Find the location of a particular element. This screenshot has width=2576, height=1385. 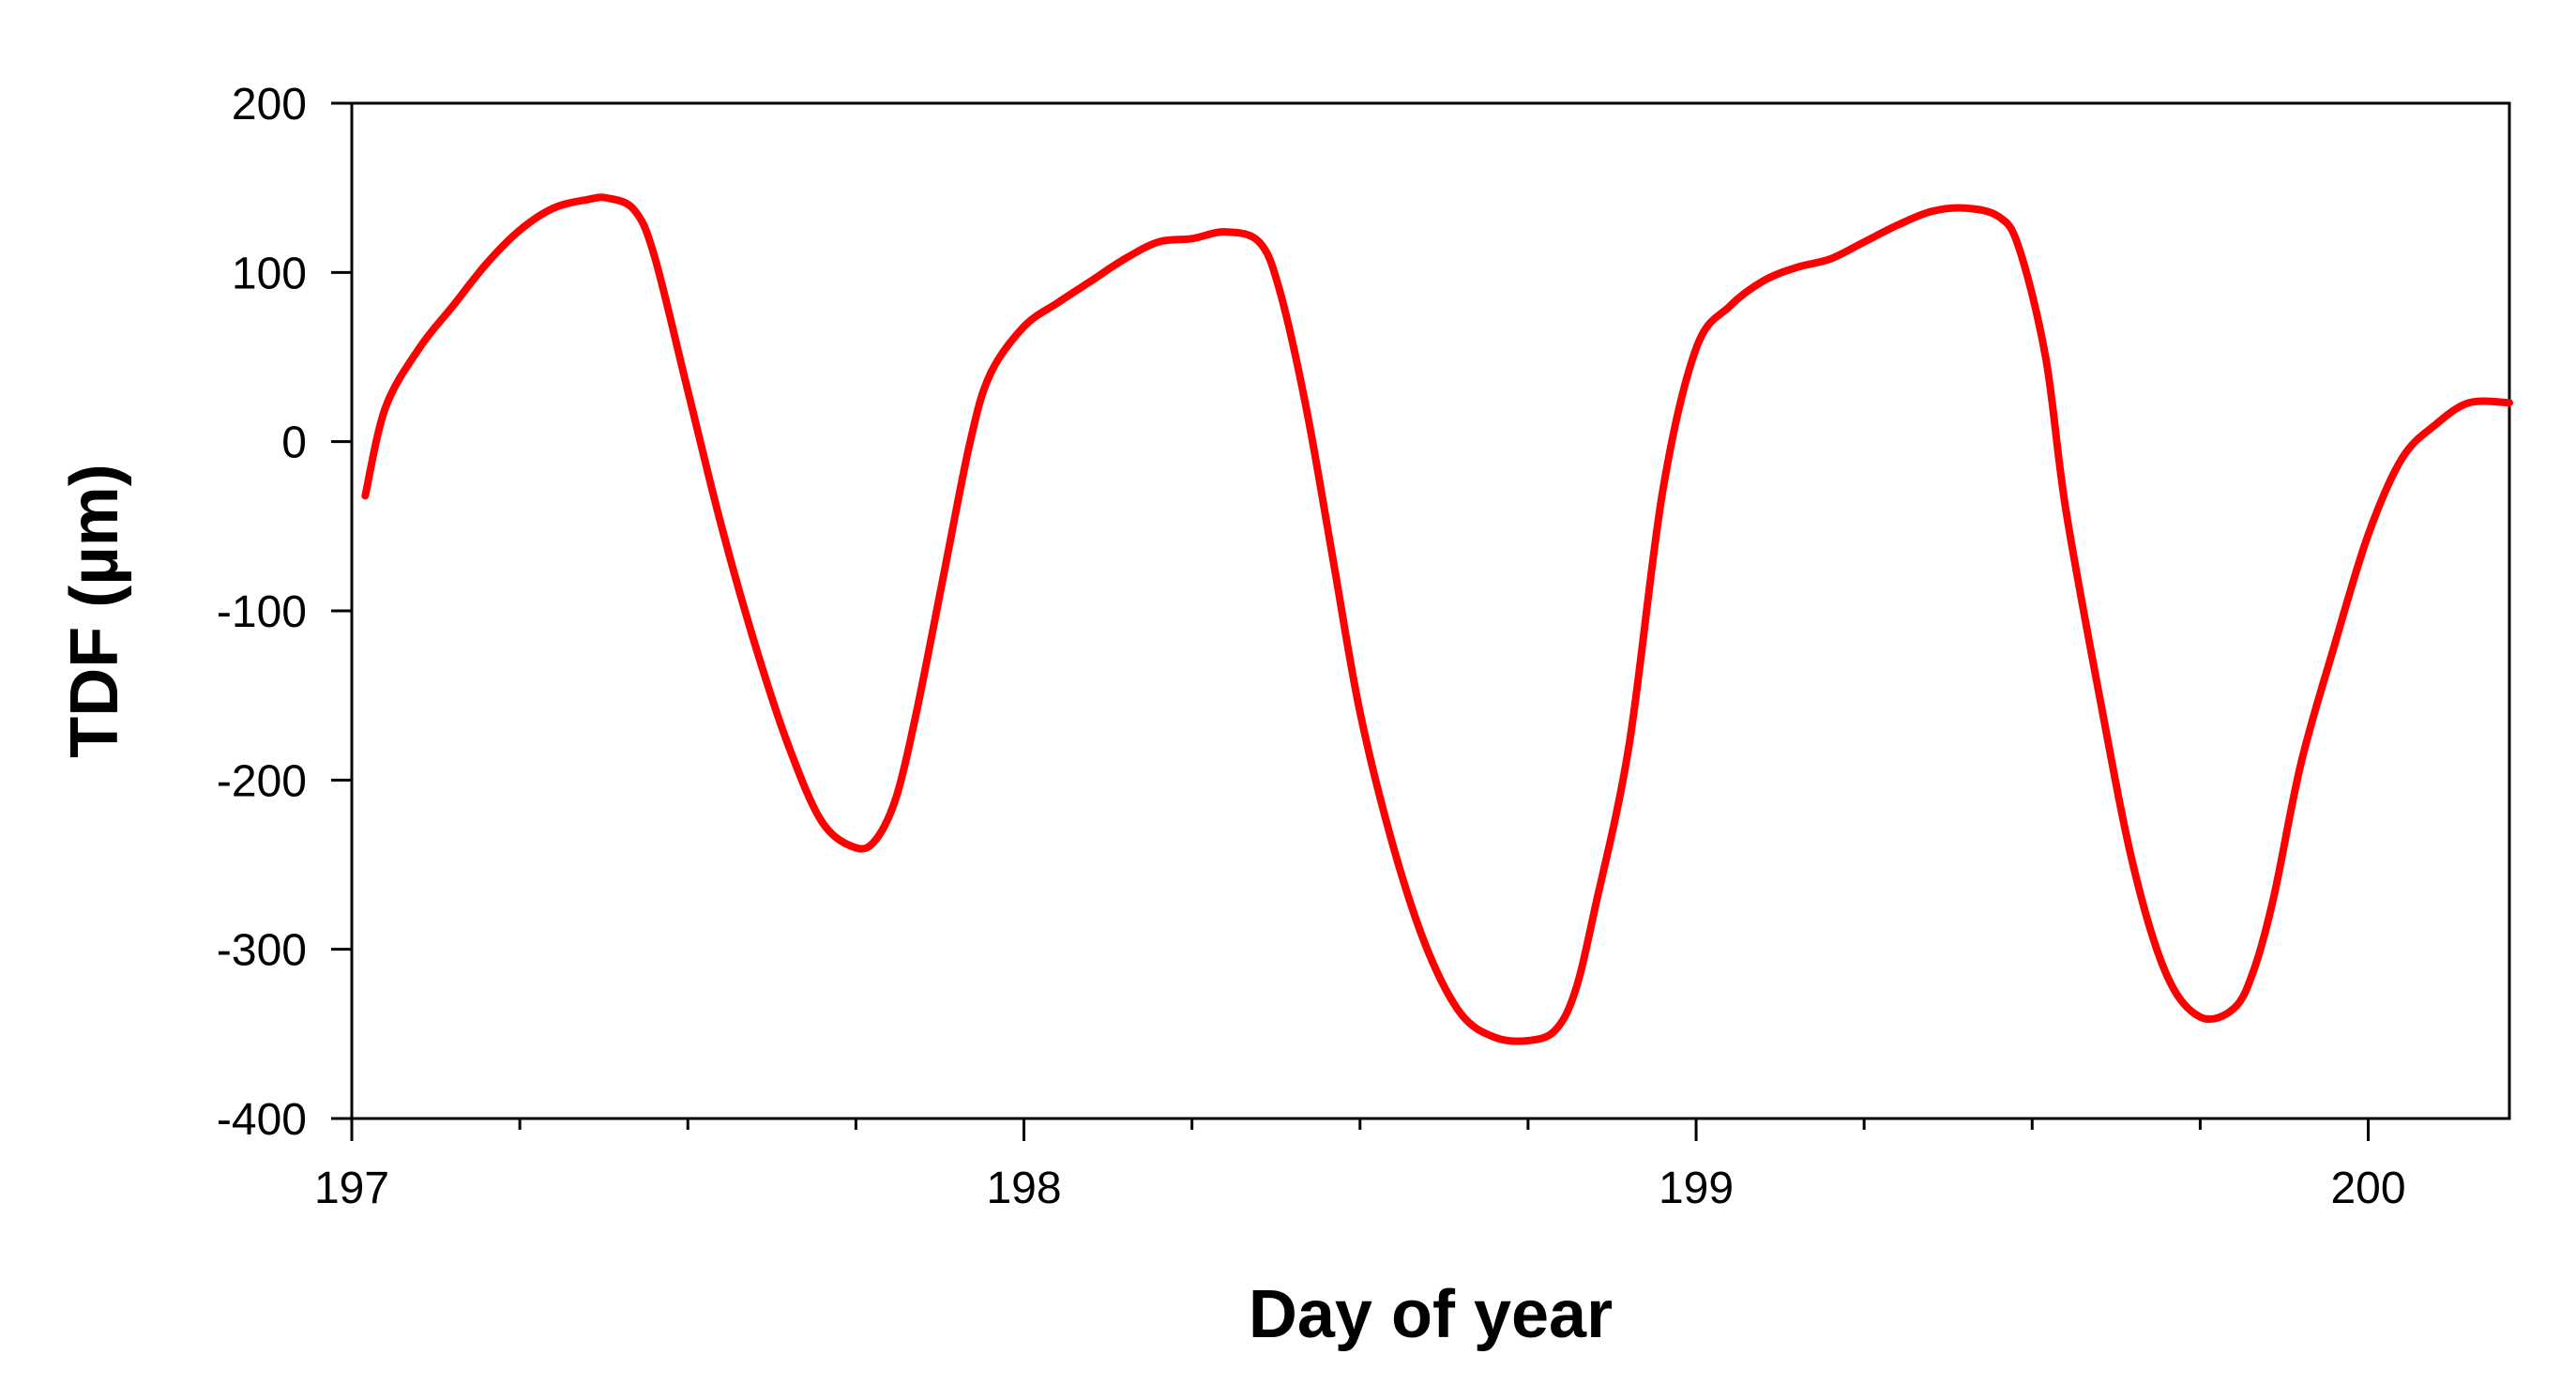

y-tick-label: -200 is located at coordinates (262, 781).